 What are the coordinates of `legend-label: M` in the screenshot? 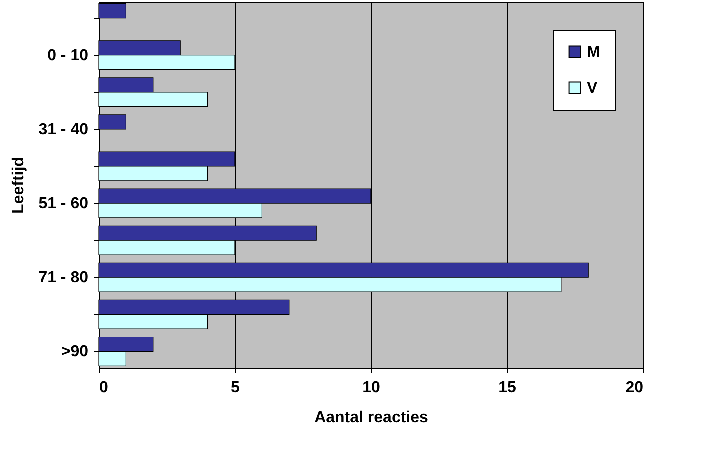 It's located at (593, 52).